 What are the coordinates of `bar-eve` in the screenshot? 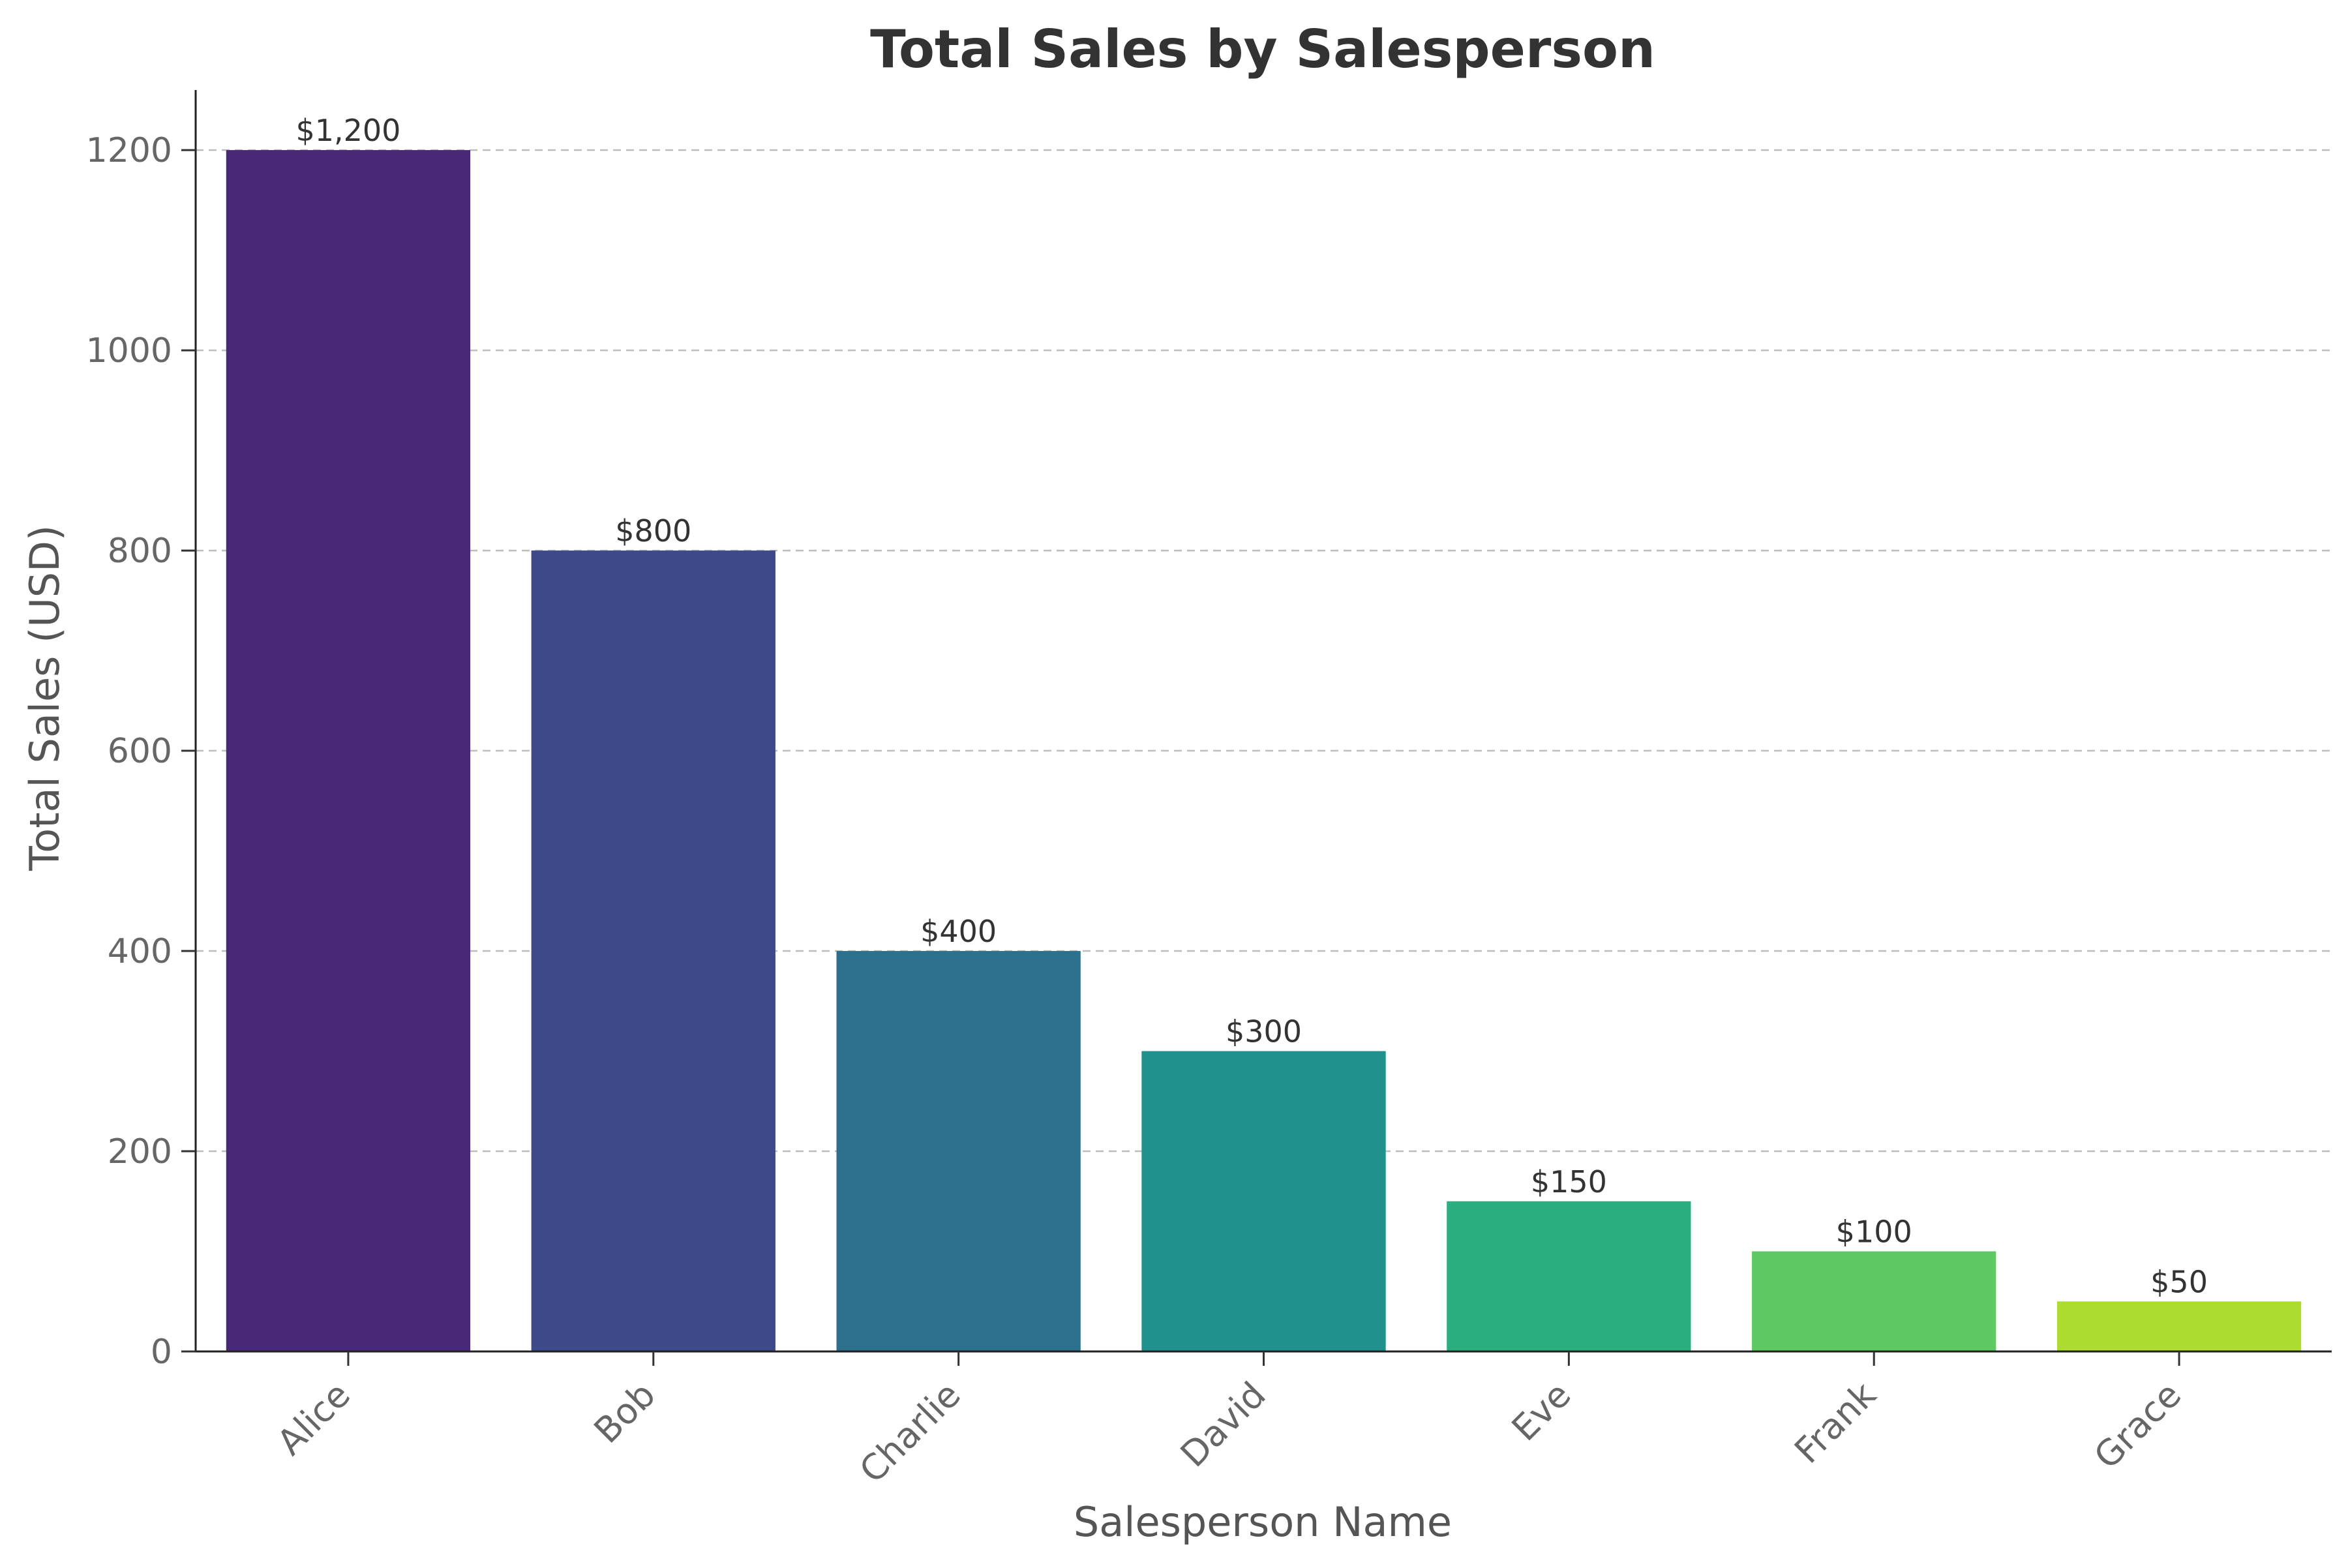 It's located at (1569, 1276).